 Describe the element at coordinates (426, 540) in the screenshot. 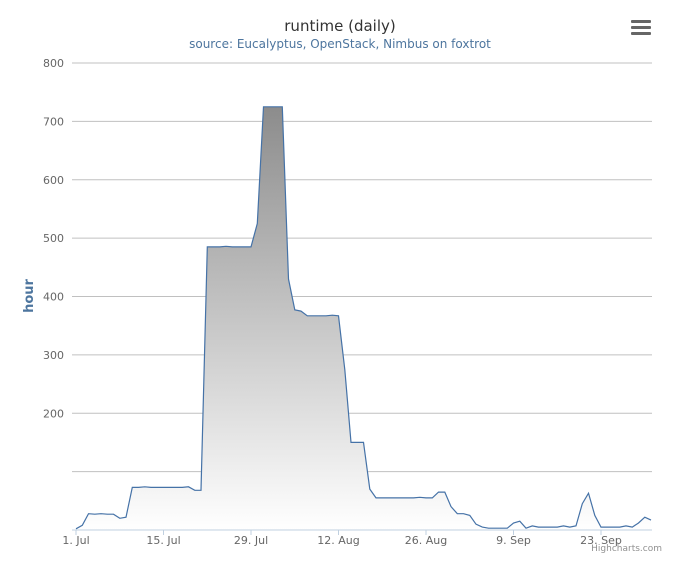

I see `x-tick-label: 26. Aug` at that location.